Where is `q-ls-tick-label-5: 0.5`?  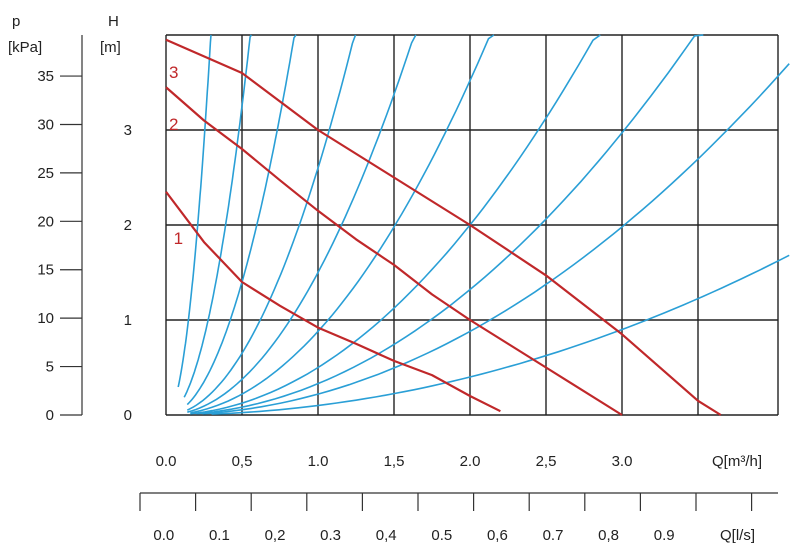 q-ls-tick-label-5: 0.5 is located at coordinates (441, 535).